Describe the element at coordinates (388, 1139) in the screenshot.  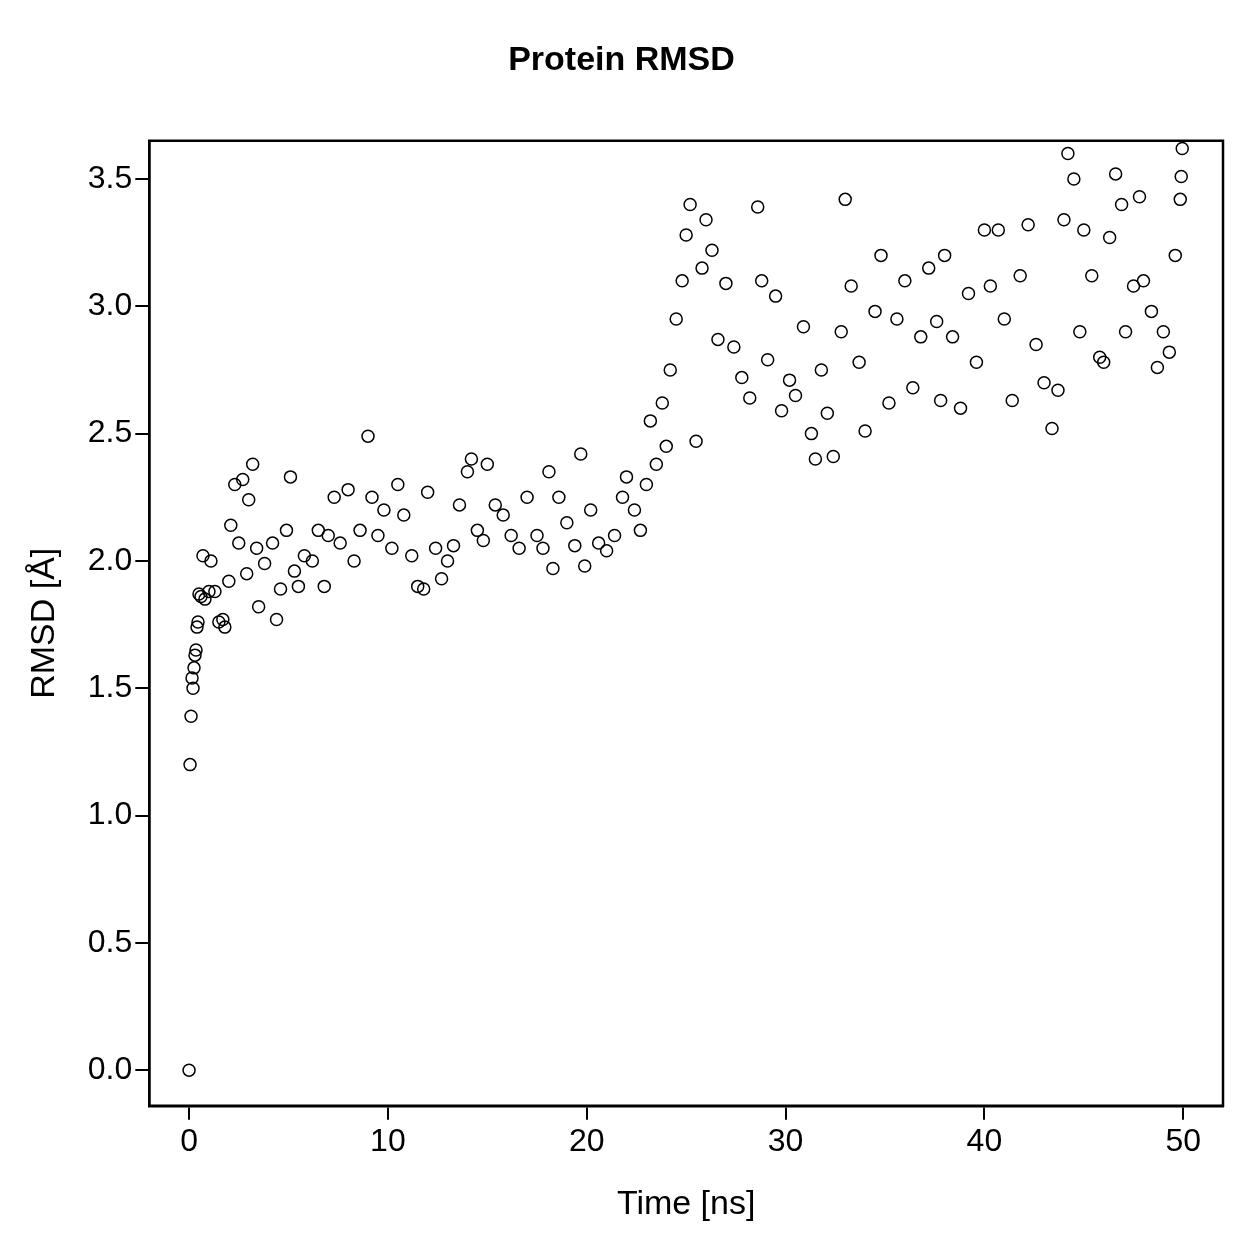
I see `x-tick-label: 10` at that location.